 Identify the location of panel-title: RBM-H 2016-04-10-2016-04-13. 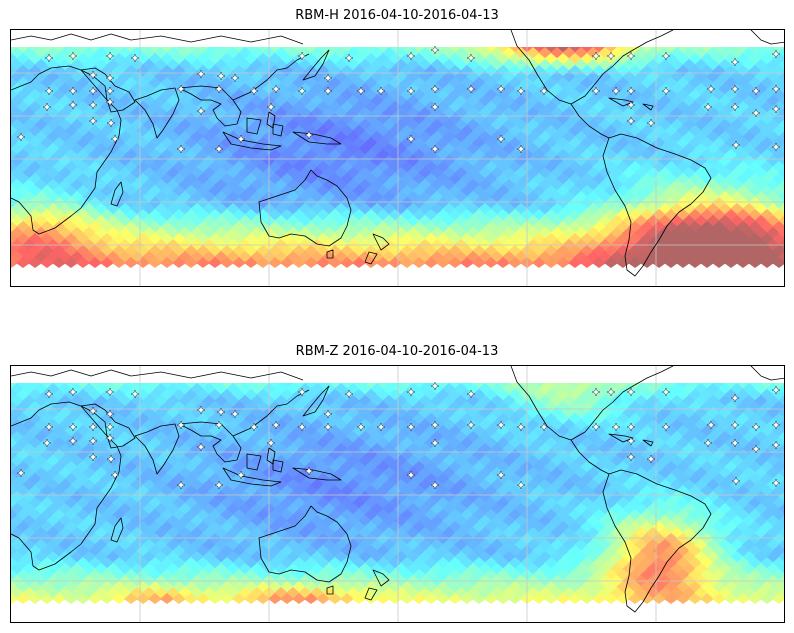
(397, 15).